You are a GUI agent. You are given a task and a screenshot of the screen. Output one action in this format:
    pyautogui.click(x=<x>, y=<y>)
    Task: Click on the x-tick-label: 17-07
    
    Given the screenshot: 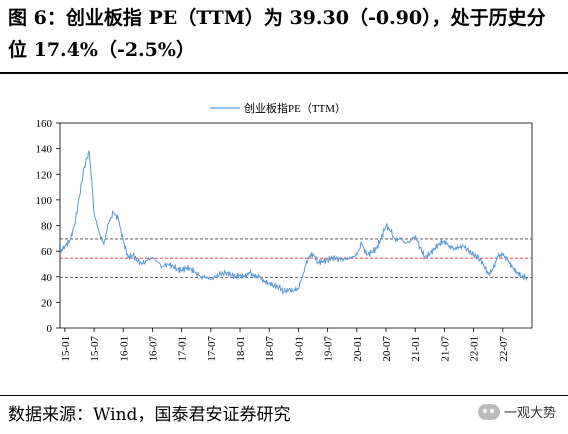 What is the action you would take?
    pyautogui.click(x=212, y=349)
    